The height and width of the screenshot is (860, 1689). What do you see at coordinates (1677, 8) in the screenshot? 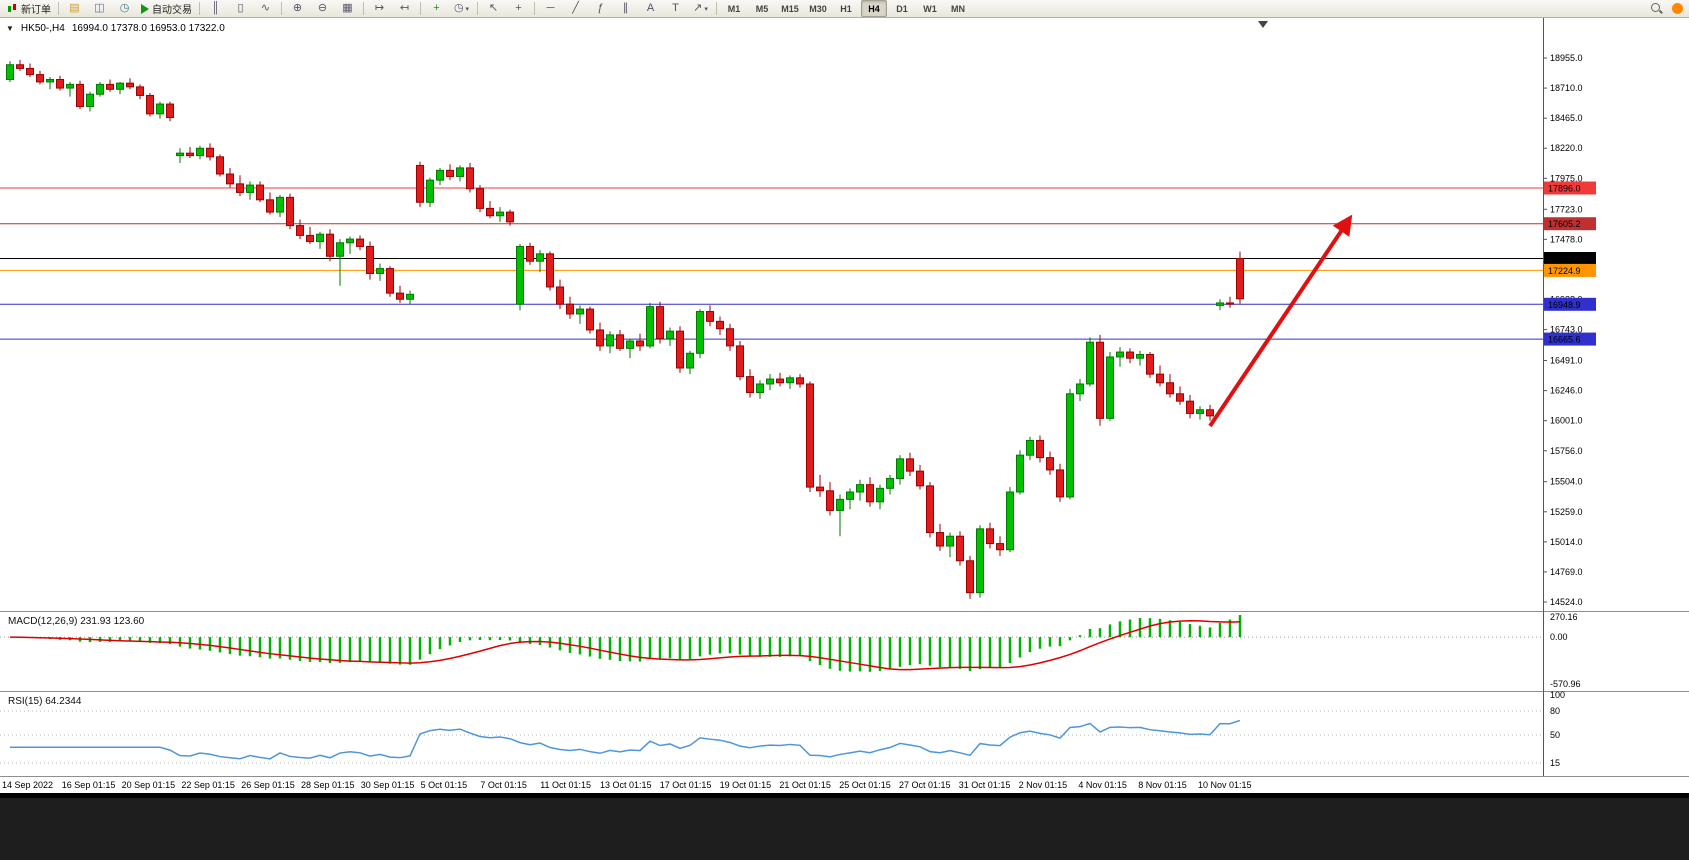
I see `notification-badge` at bounding box center [1677, 8].